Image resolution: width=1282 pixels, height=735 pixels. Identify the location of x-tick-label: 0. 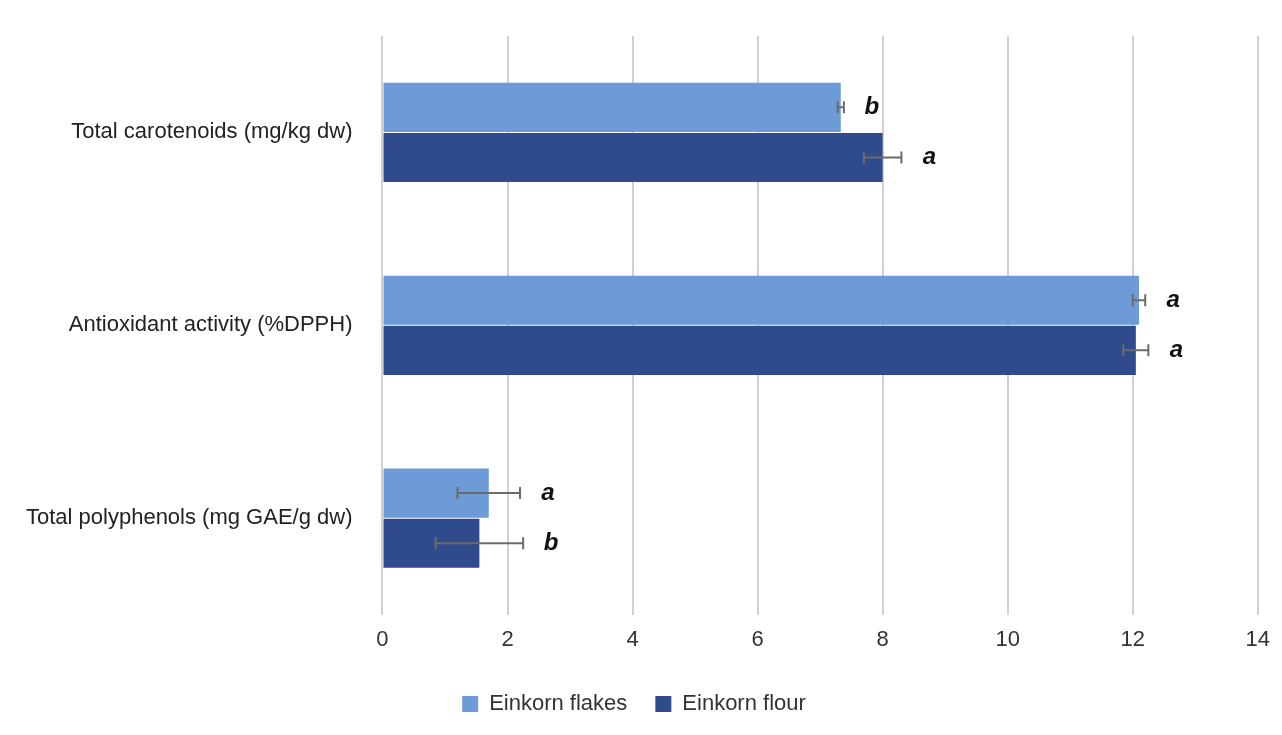
(382, 638).